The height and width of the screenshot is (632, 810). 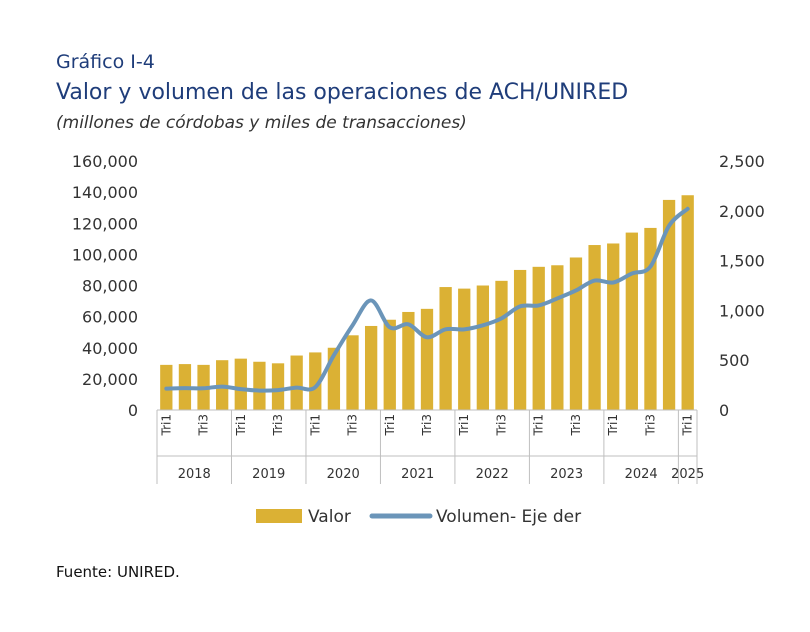 What do you see at coordinates (110, 379) in the screenshot?
I see `left-tick-label: 20,000` at bounding box center [110, 379].